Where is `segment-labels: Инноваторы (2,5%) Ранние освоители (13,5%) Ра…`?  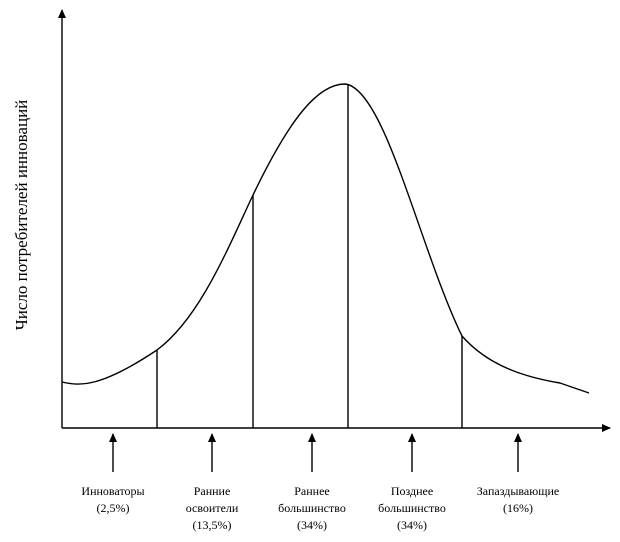 segment-labels: Инноваторы (2,5%) Ранние освоители (13,5%) Ра… is located at coordinates (320, 482).